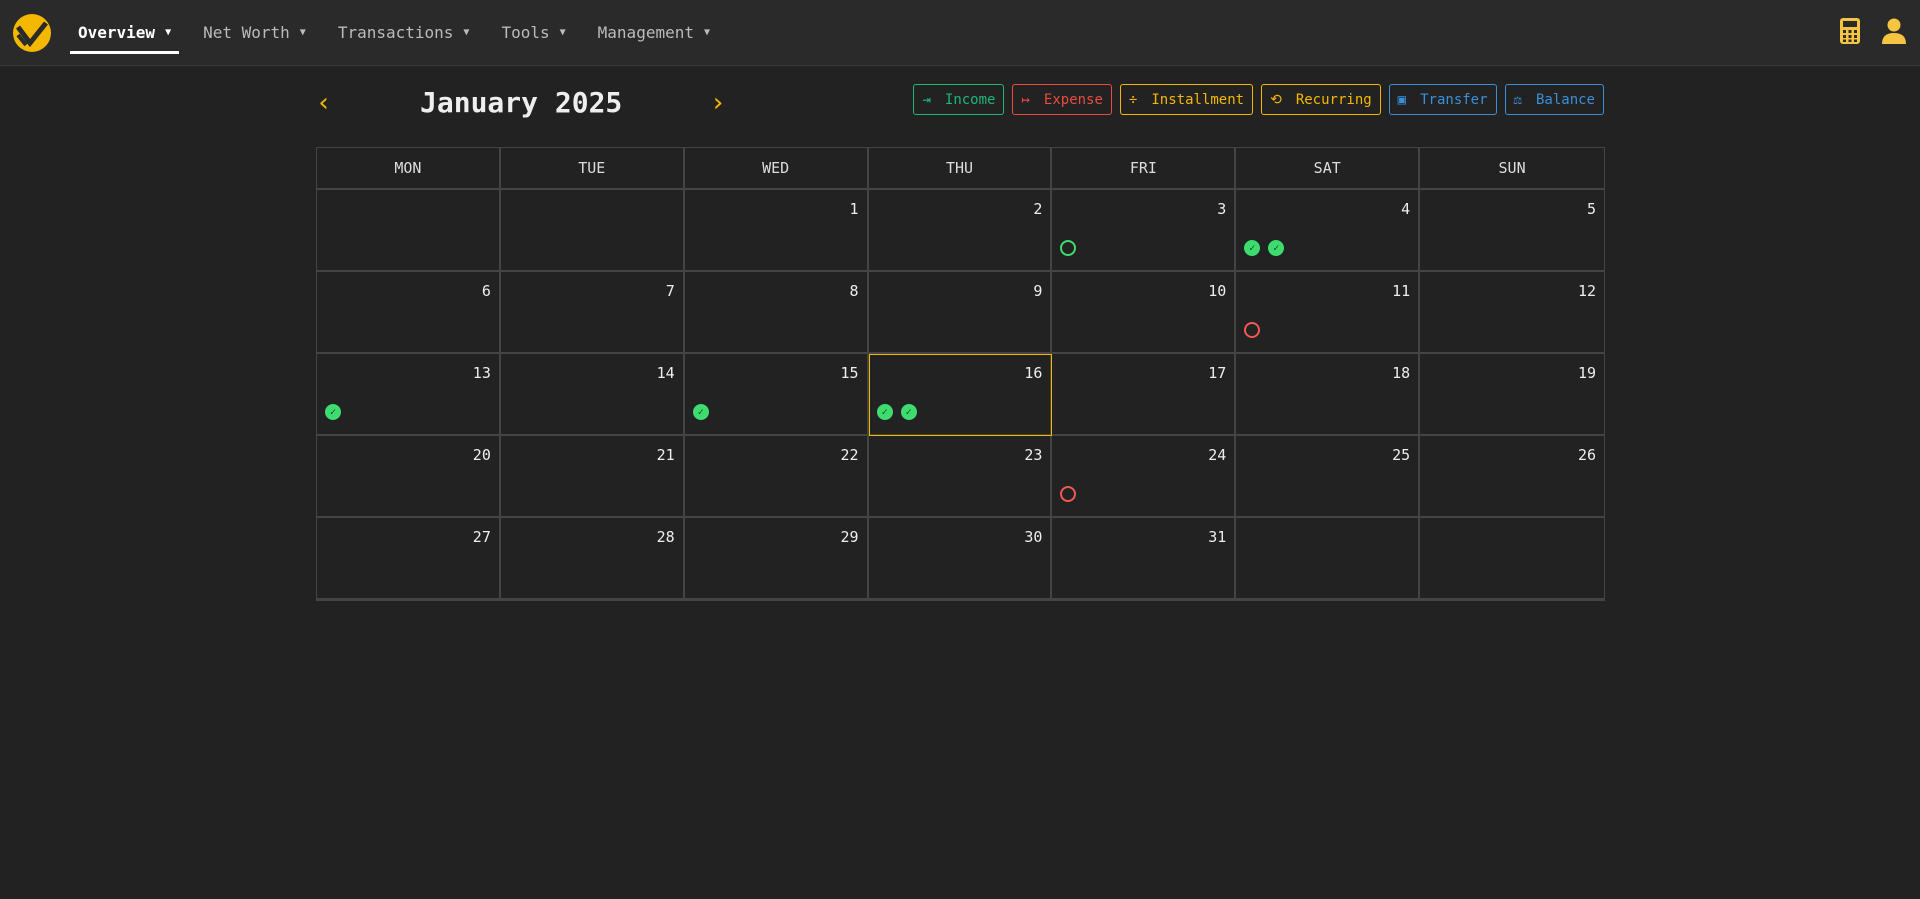 Image resolution: width=1920 pixels, height=899 pixels. What do you see at coordinates (1454, 99) in the screenshot?
I see `button-label: Transfer` at bounding box center [1454, 99].